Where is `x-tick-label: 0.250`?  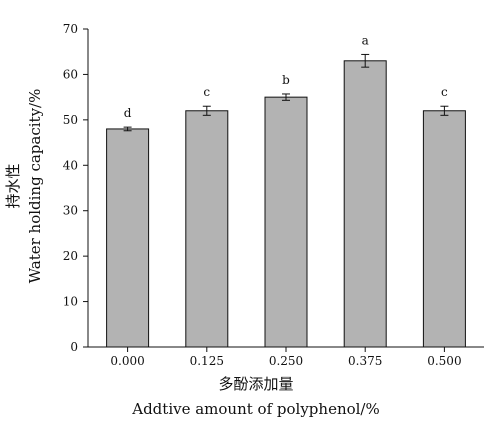 x-tick-label: 0.250 is located at coordinates (286, 361).